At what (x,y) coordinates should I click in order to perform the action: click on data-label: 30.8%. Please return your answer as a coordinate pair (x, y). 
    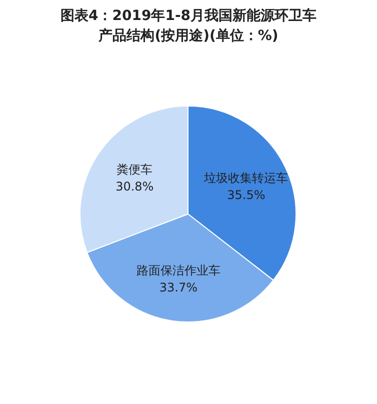
    Looking at the image, I should click on (135, 187).